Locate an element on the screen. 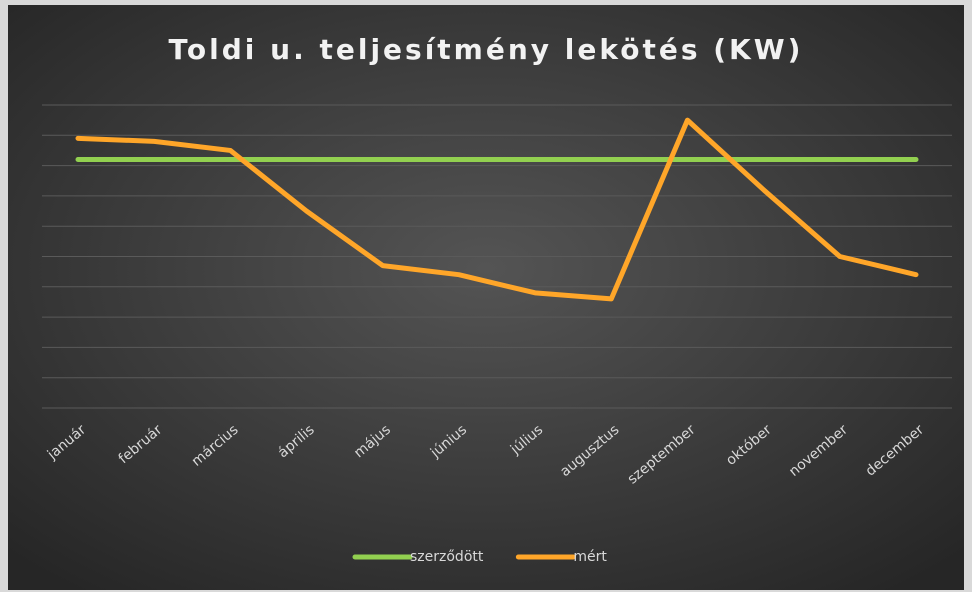 The height and width of the screenshot is (592, 972). legend-label: mért is located at coordinates (590, 557).